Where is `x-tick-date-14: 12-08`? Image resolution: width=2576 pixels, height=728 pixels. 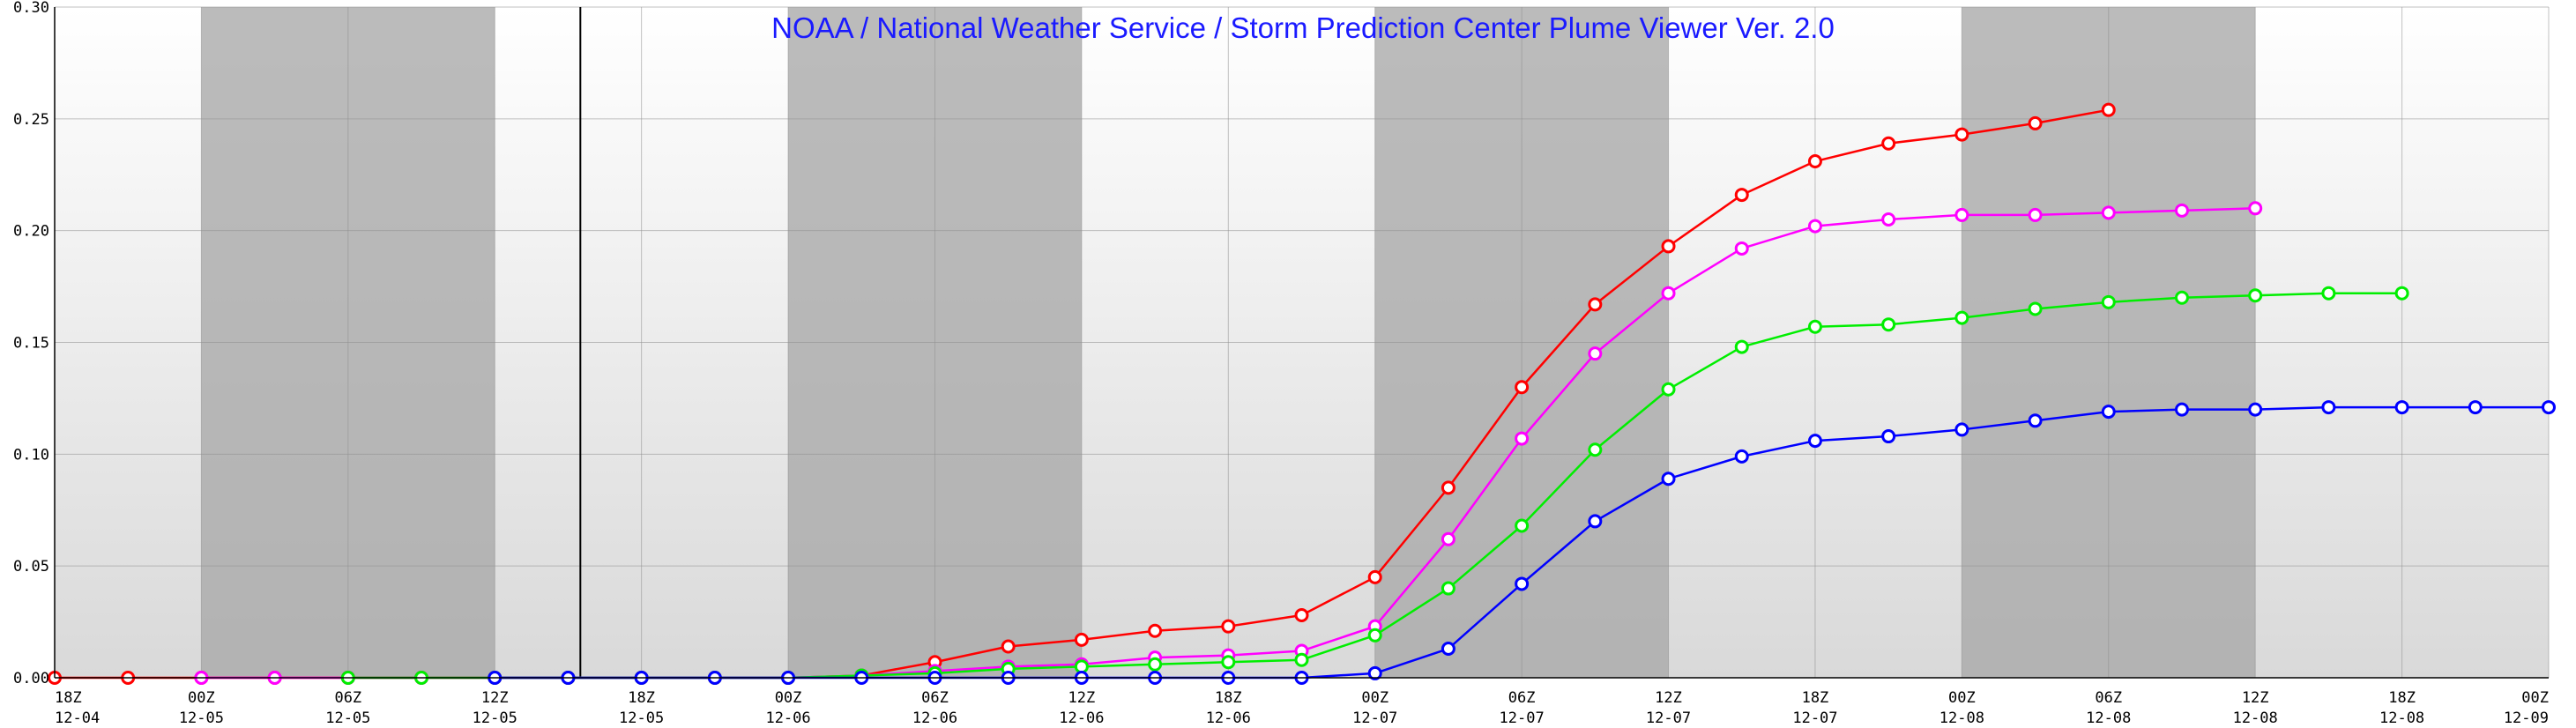 x-tick-date-14: 12-08 is located at coordinates (2108, 718).